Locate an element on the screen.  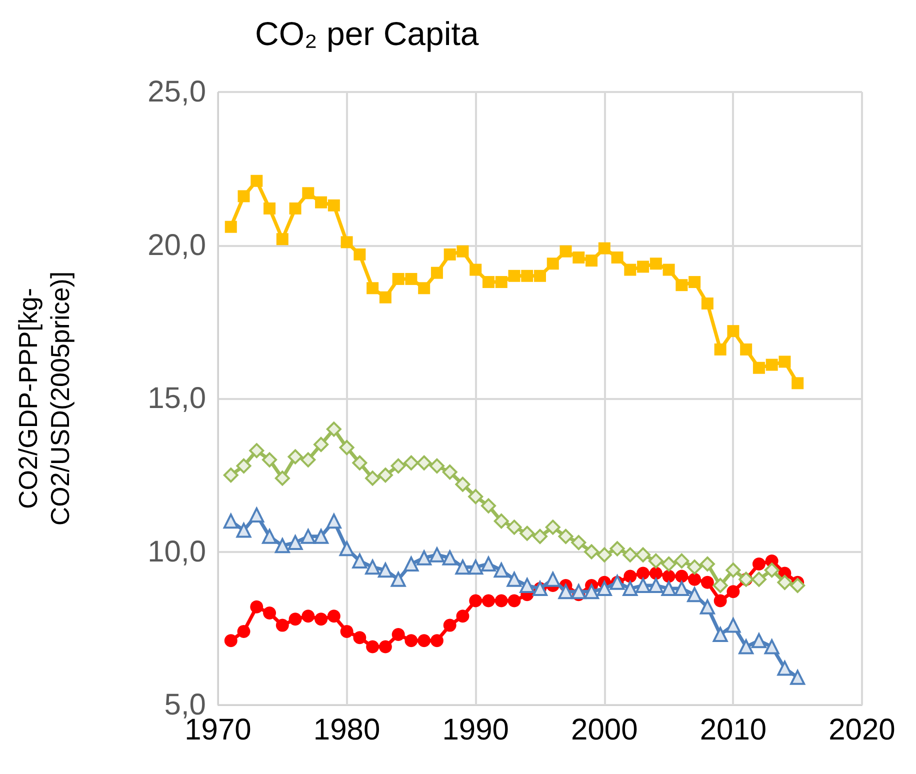
x-tick-label: 1980 is located at coordinates (346, 730).